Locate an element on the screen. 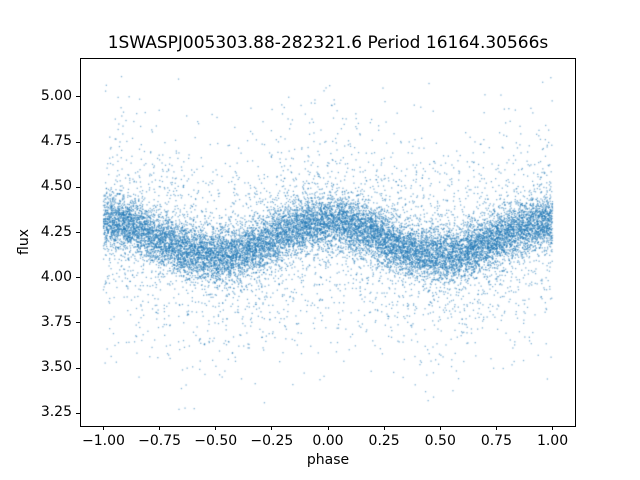  x-tick-label: 0.00 is located at coordinates (328, 441).